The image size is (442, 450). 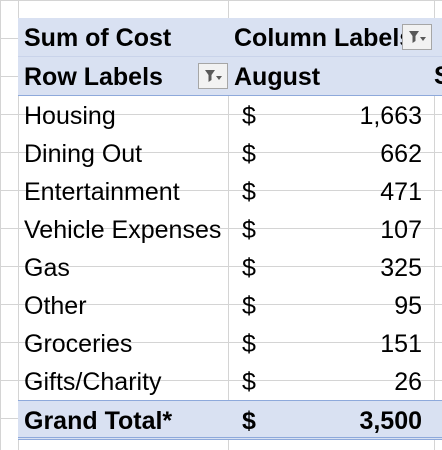 I want to click on row-label: Other, so click(x=55, y=306).